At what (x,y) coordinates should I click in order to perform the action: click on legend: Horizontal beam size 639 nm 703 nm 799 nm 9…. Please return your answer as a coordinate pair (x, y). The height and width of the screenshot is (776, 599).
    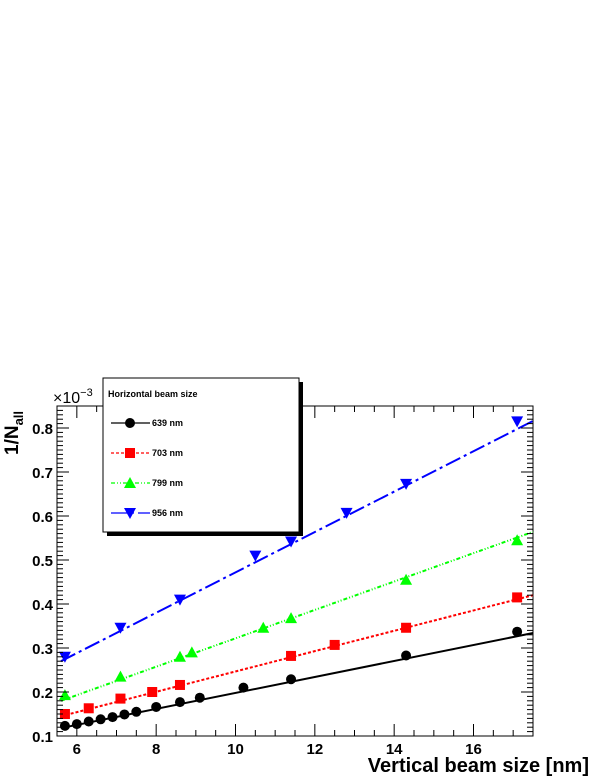
    Looking at the image, I should click on (202, 456).